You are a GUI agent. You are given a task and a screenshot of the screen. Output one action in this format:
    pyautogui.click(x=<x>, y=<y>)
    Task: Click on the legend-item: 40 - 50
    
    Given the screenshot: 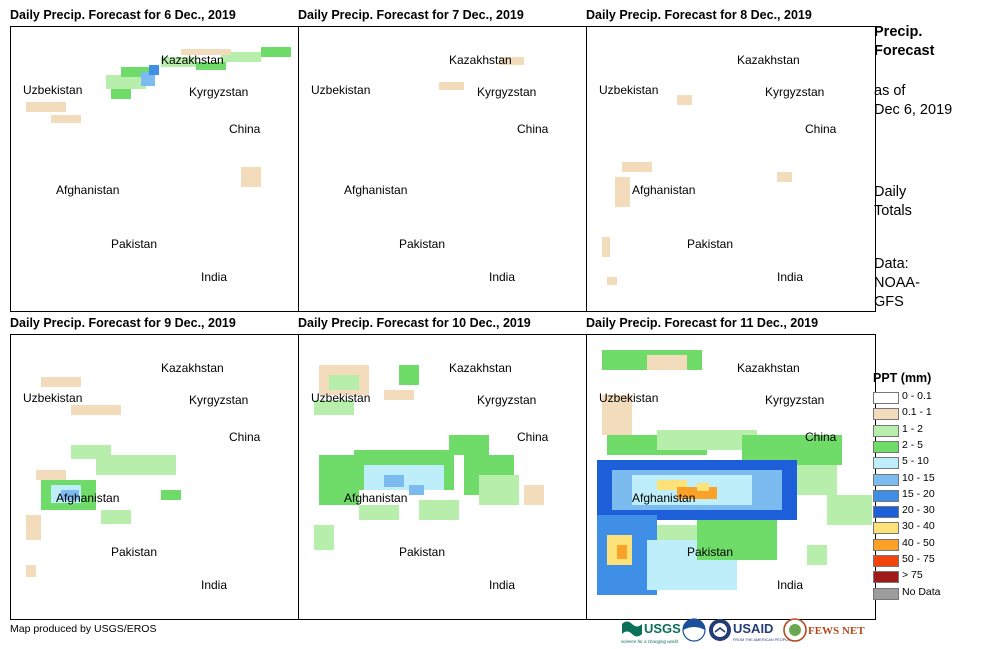 What is the action you would take?
    pyautogui.click(x=925, y=544)
    